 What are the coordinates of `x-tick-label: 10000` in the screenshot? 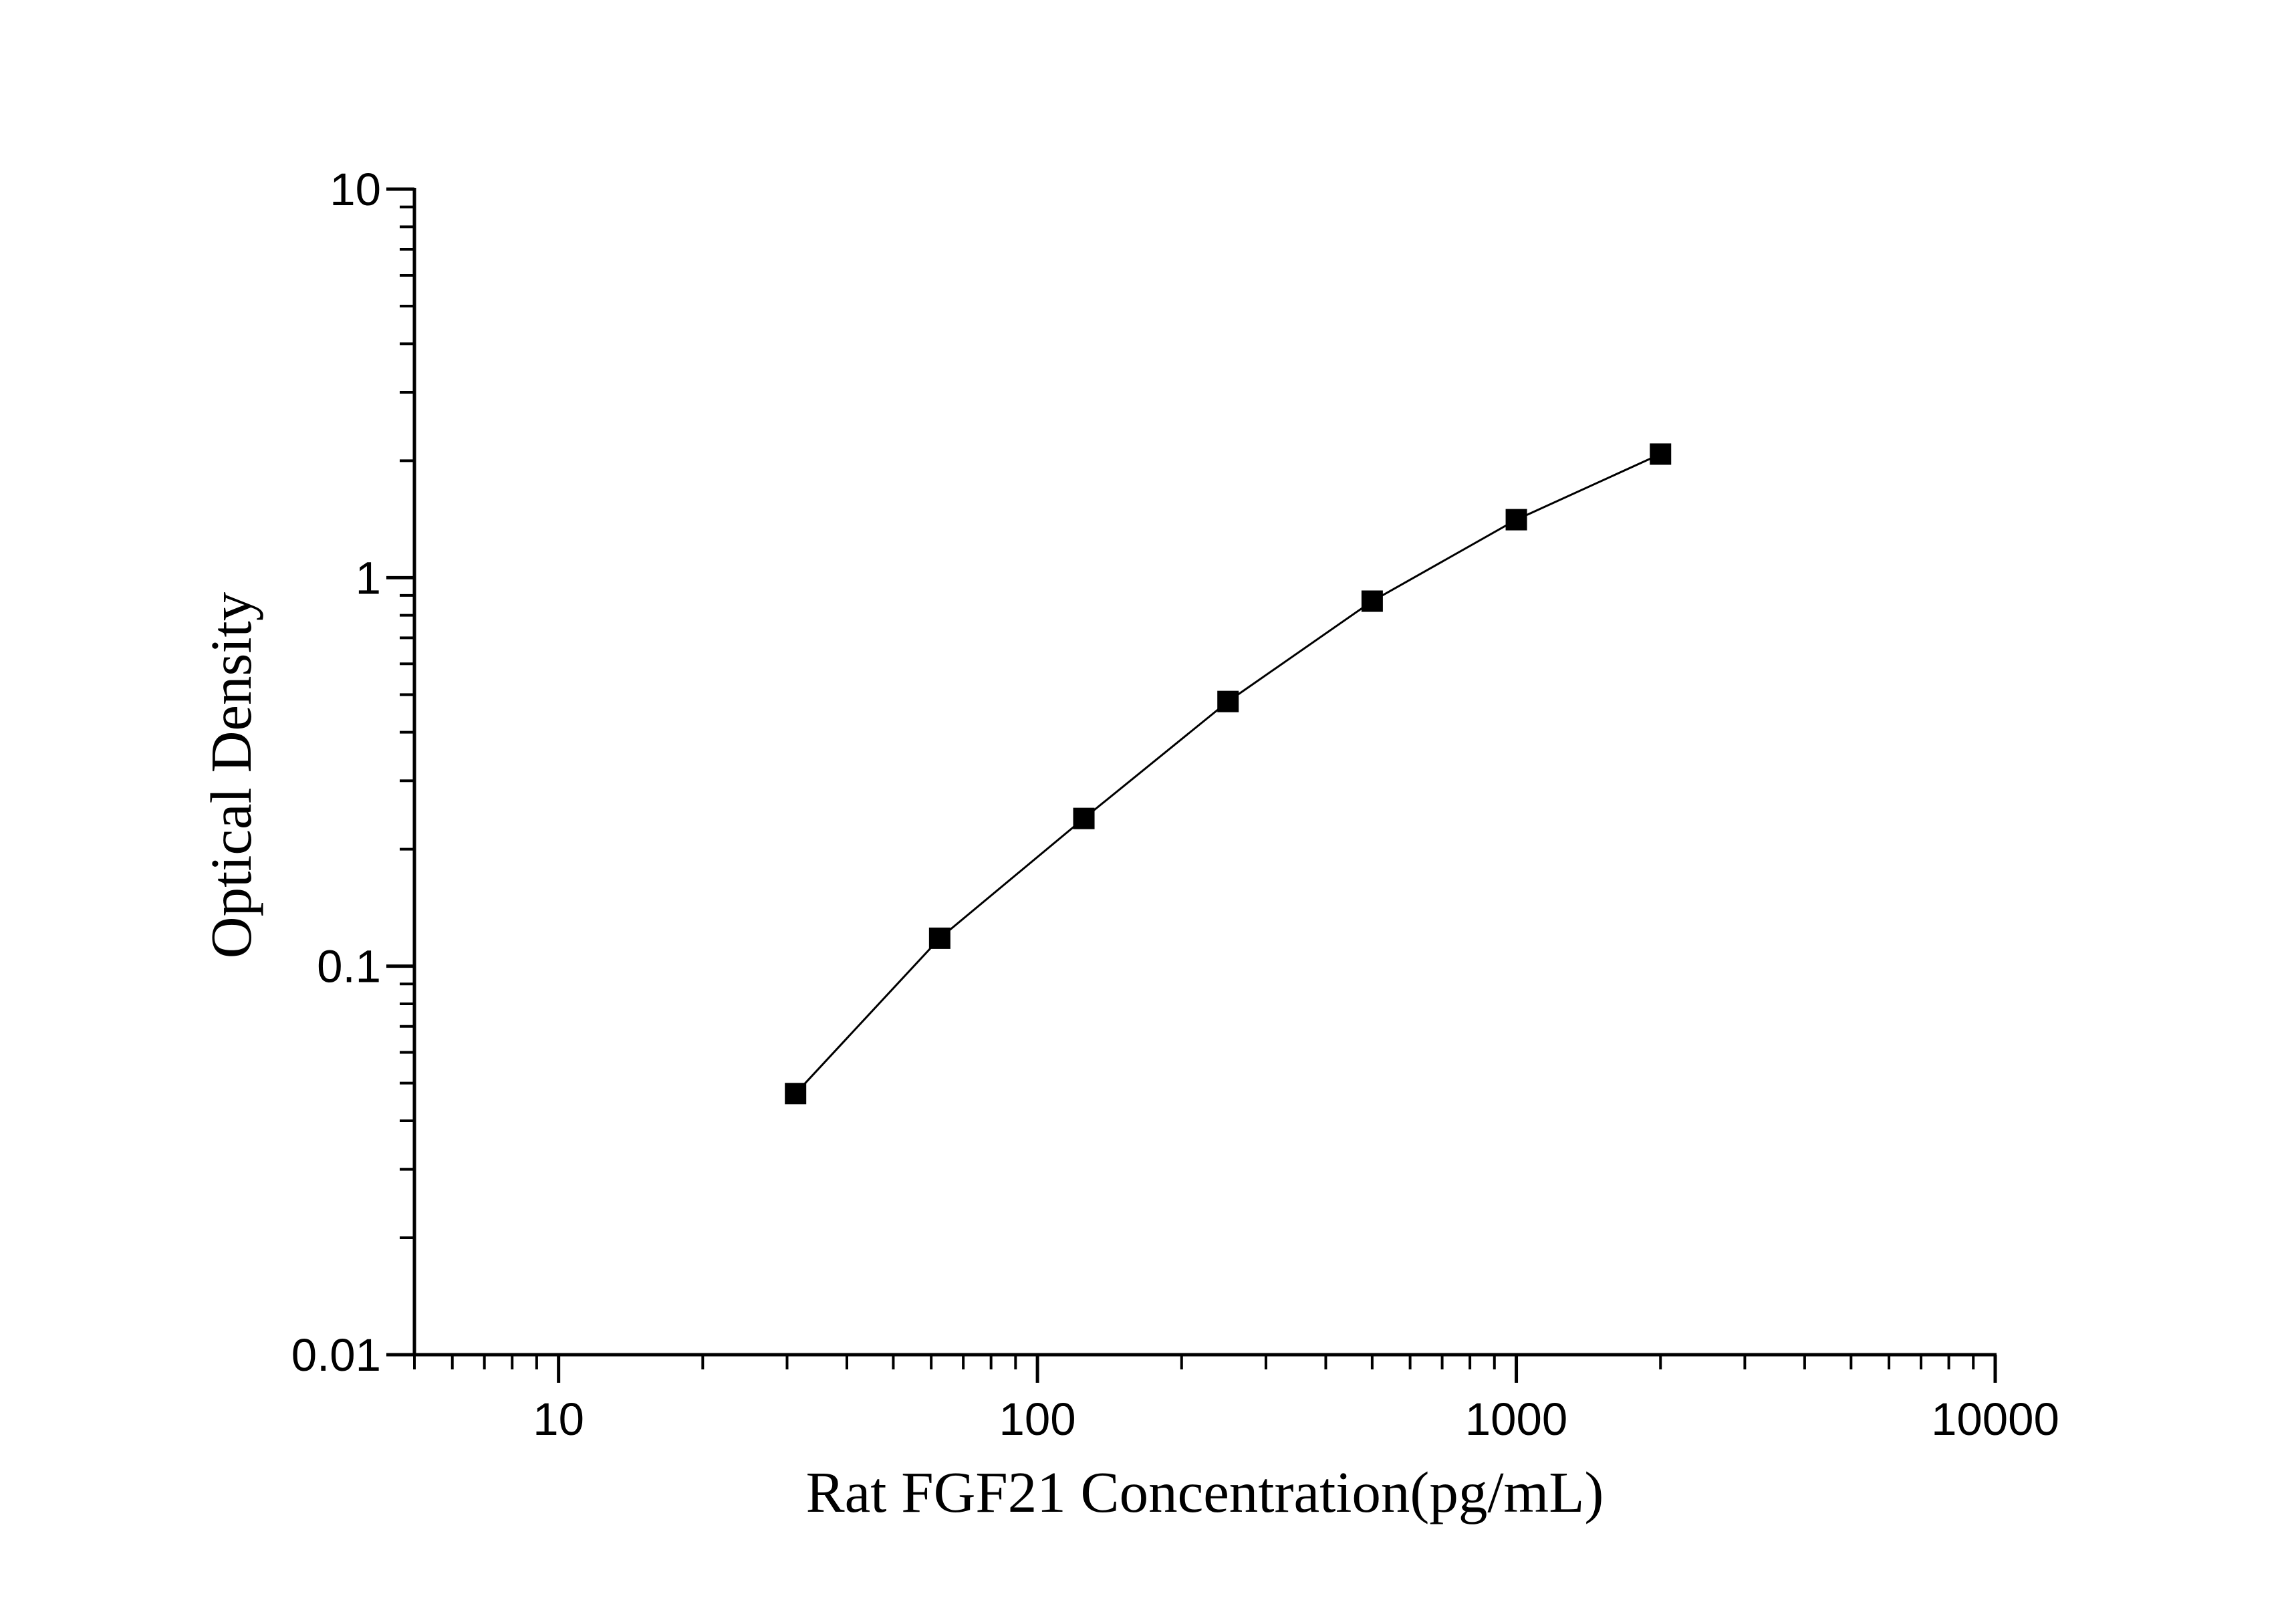 It's located at (1995, 1419).